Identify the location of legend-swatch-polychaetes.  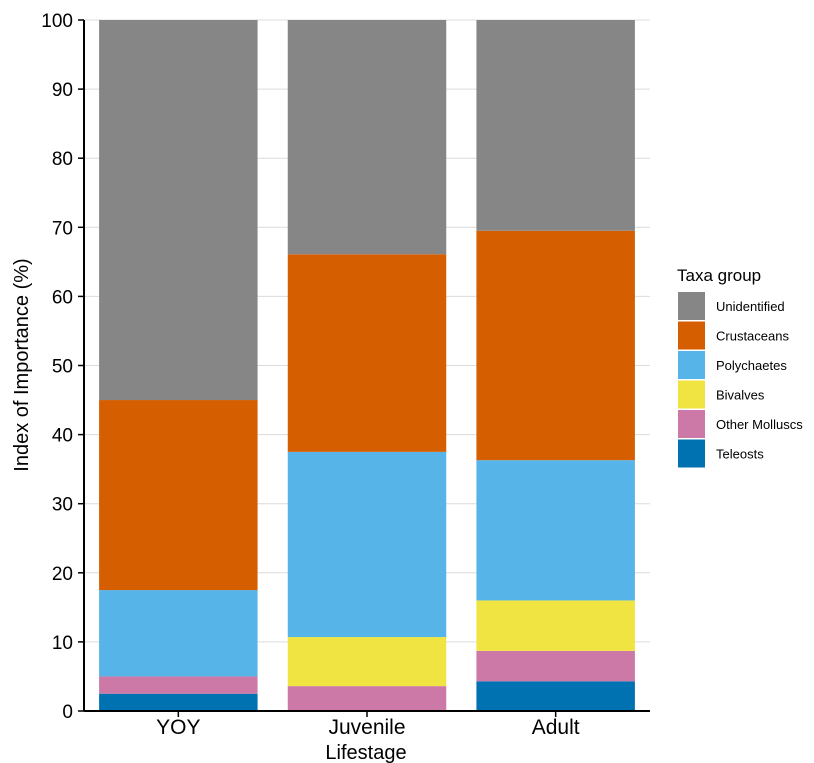
(691, 365).